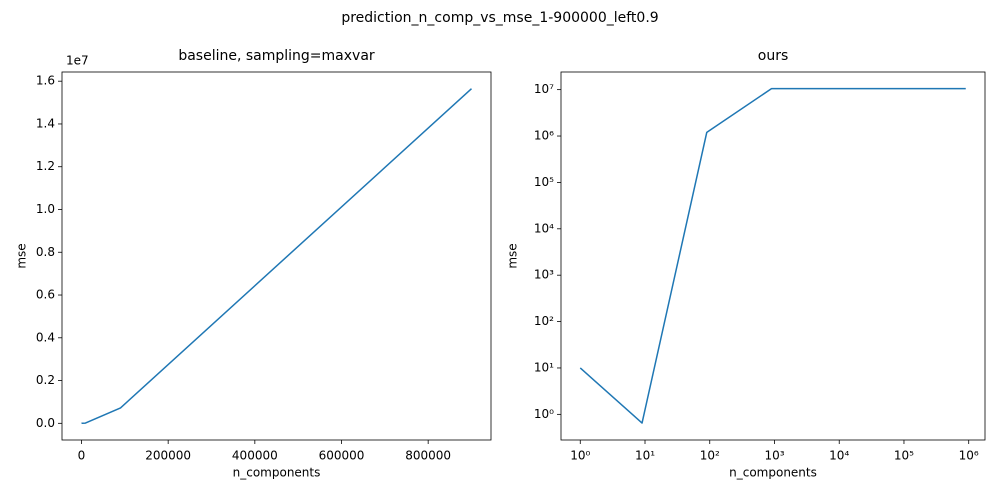 The image size is (1000, 500). Describe the element at coordinates (544, 321) in the screenshot. I see `y-tick-label: 10²` at that location.